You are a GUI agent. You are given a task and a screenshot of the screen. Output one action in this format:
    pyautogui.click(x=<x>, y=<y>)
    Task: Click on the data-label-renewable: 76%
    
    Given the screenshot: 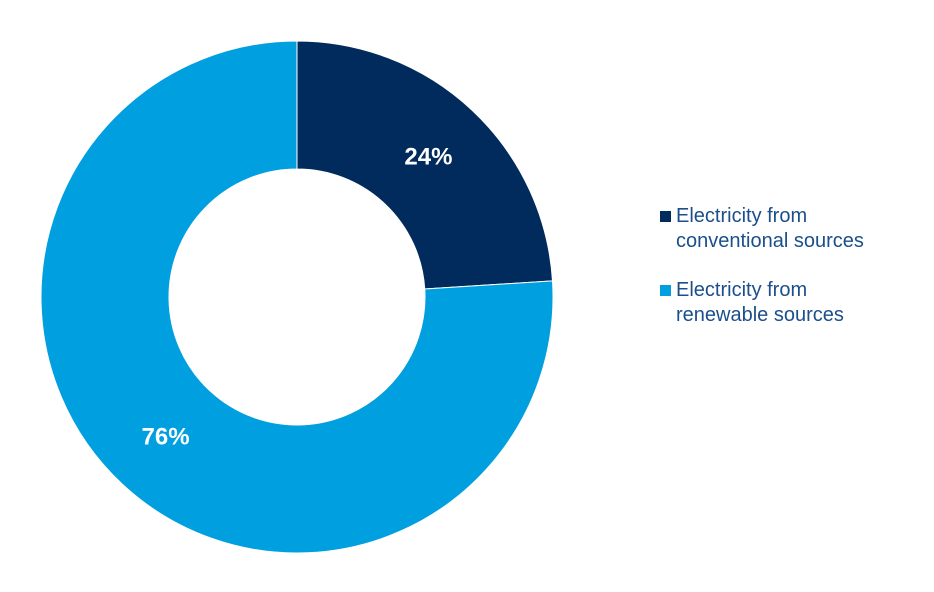 What is the action you would take?
    pyautogui.click(x=166, y=436)
    